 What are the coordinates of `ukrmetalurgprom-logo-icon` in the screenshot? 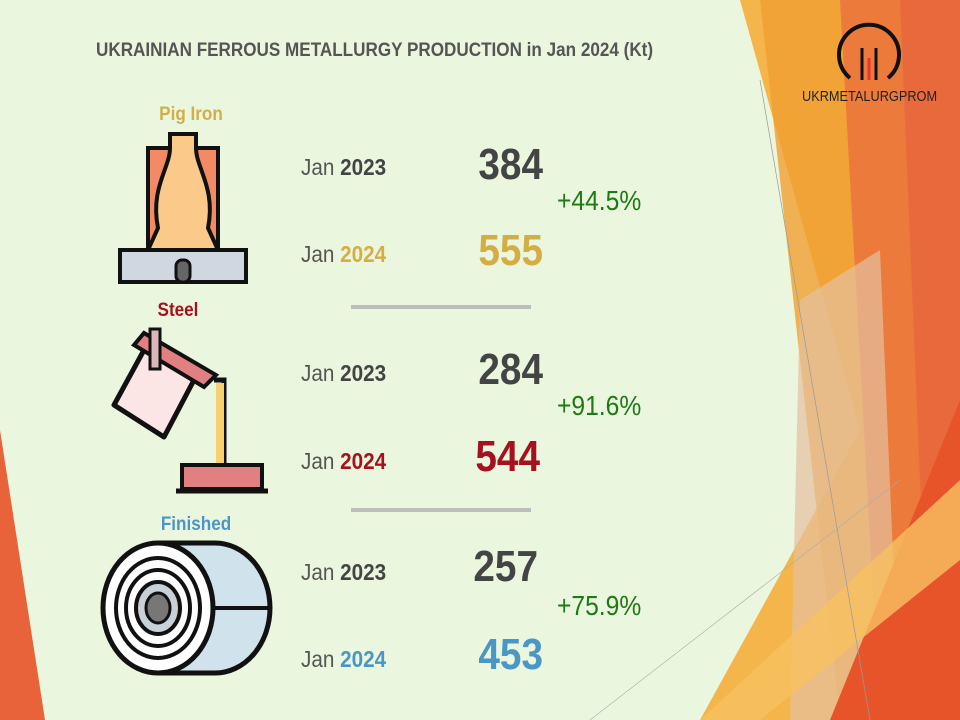 It's located at (869, 51).